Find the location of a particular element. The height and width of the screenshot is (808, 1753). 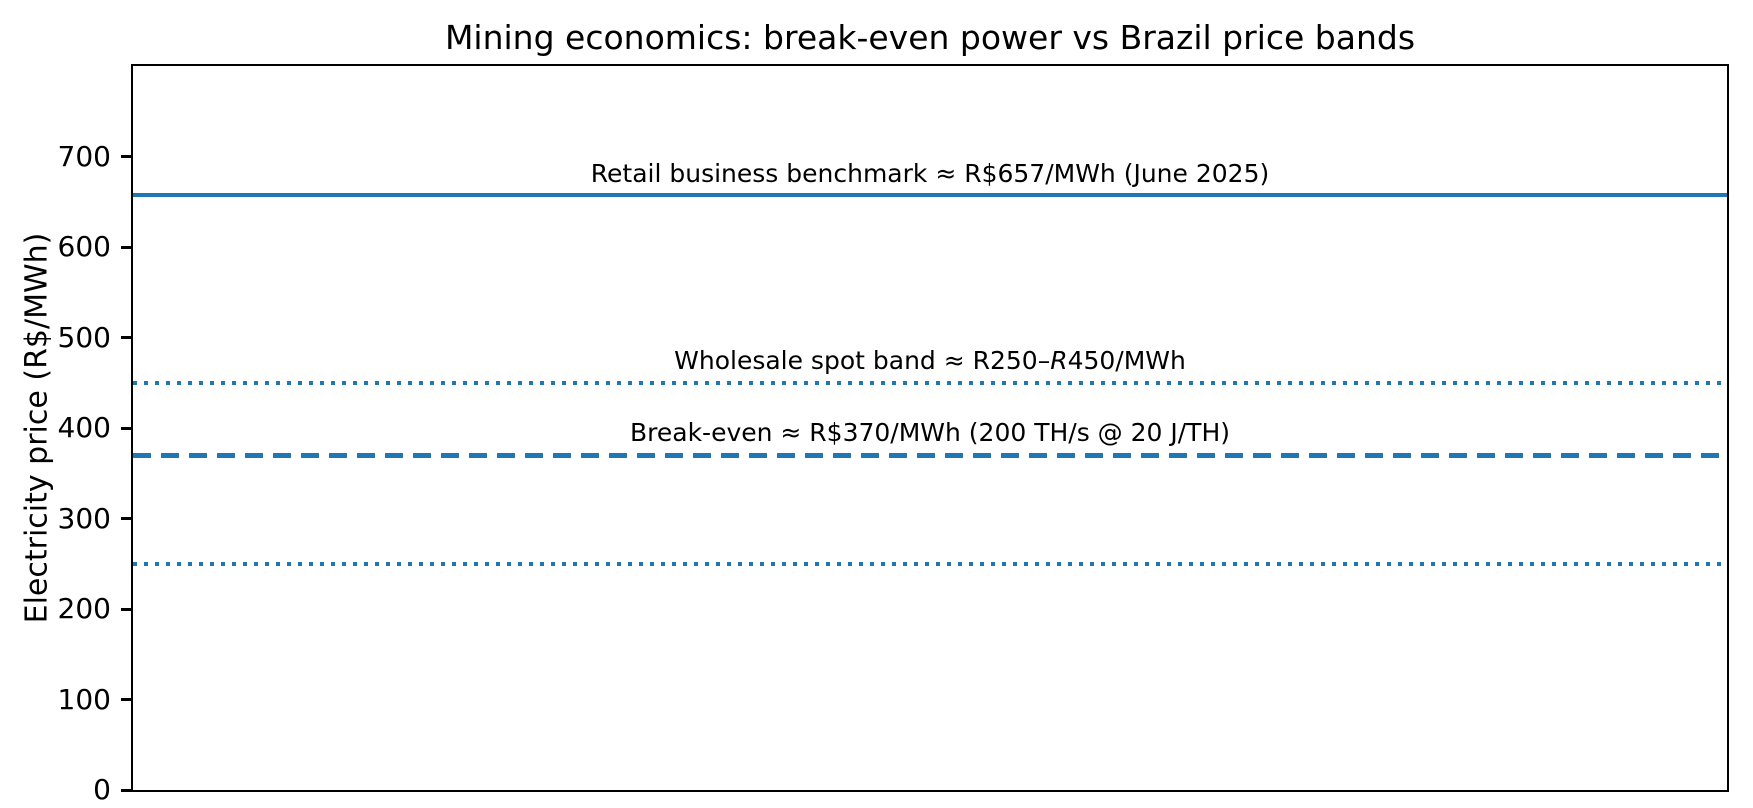

hline-label-part: R is located at coordinates (1059, 361).